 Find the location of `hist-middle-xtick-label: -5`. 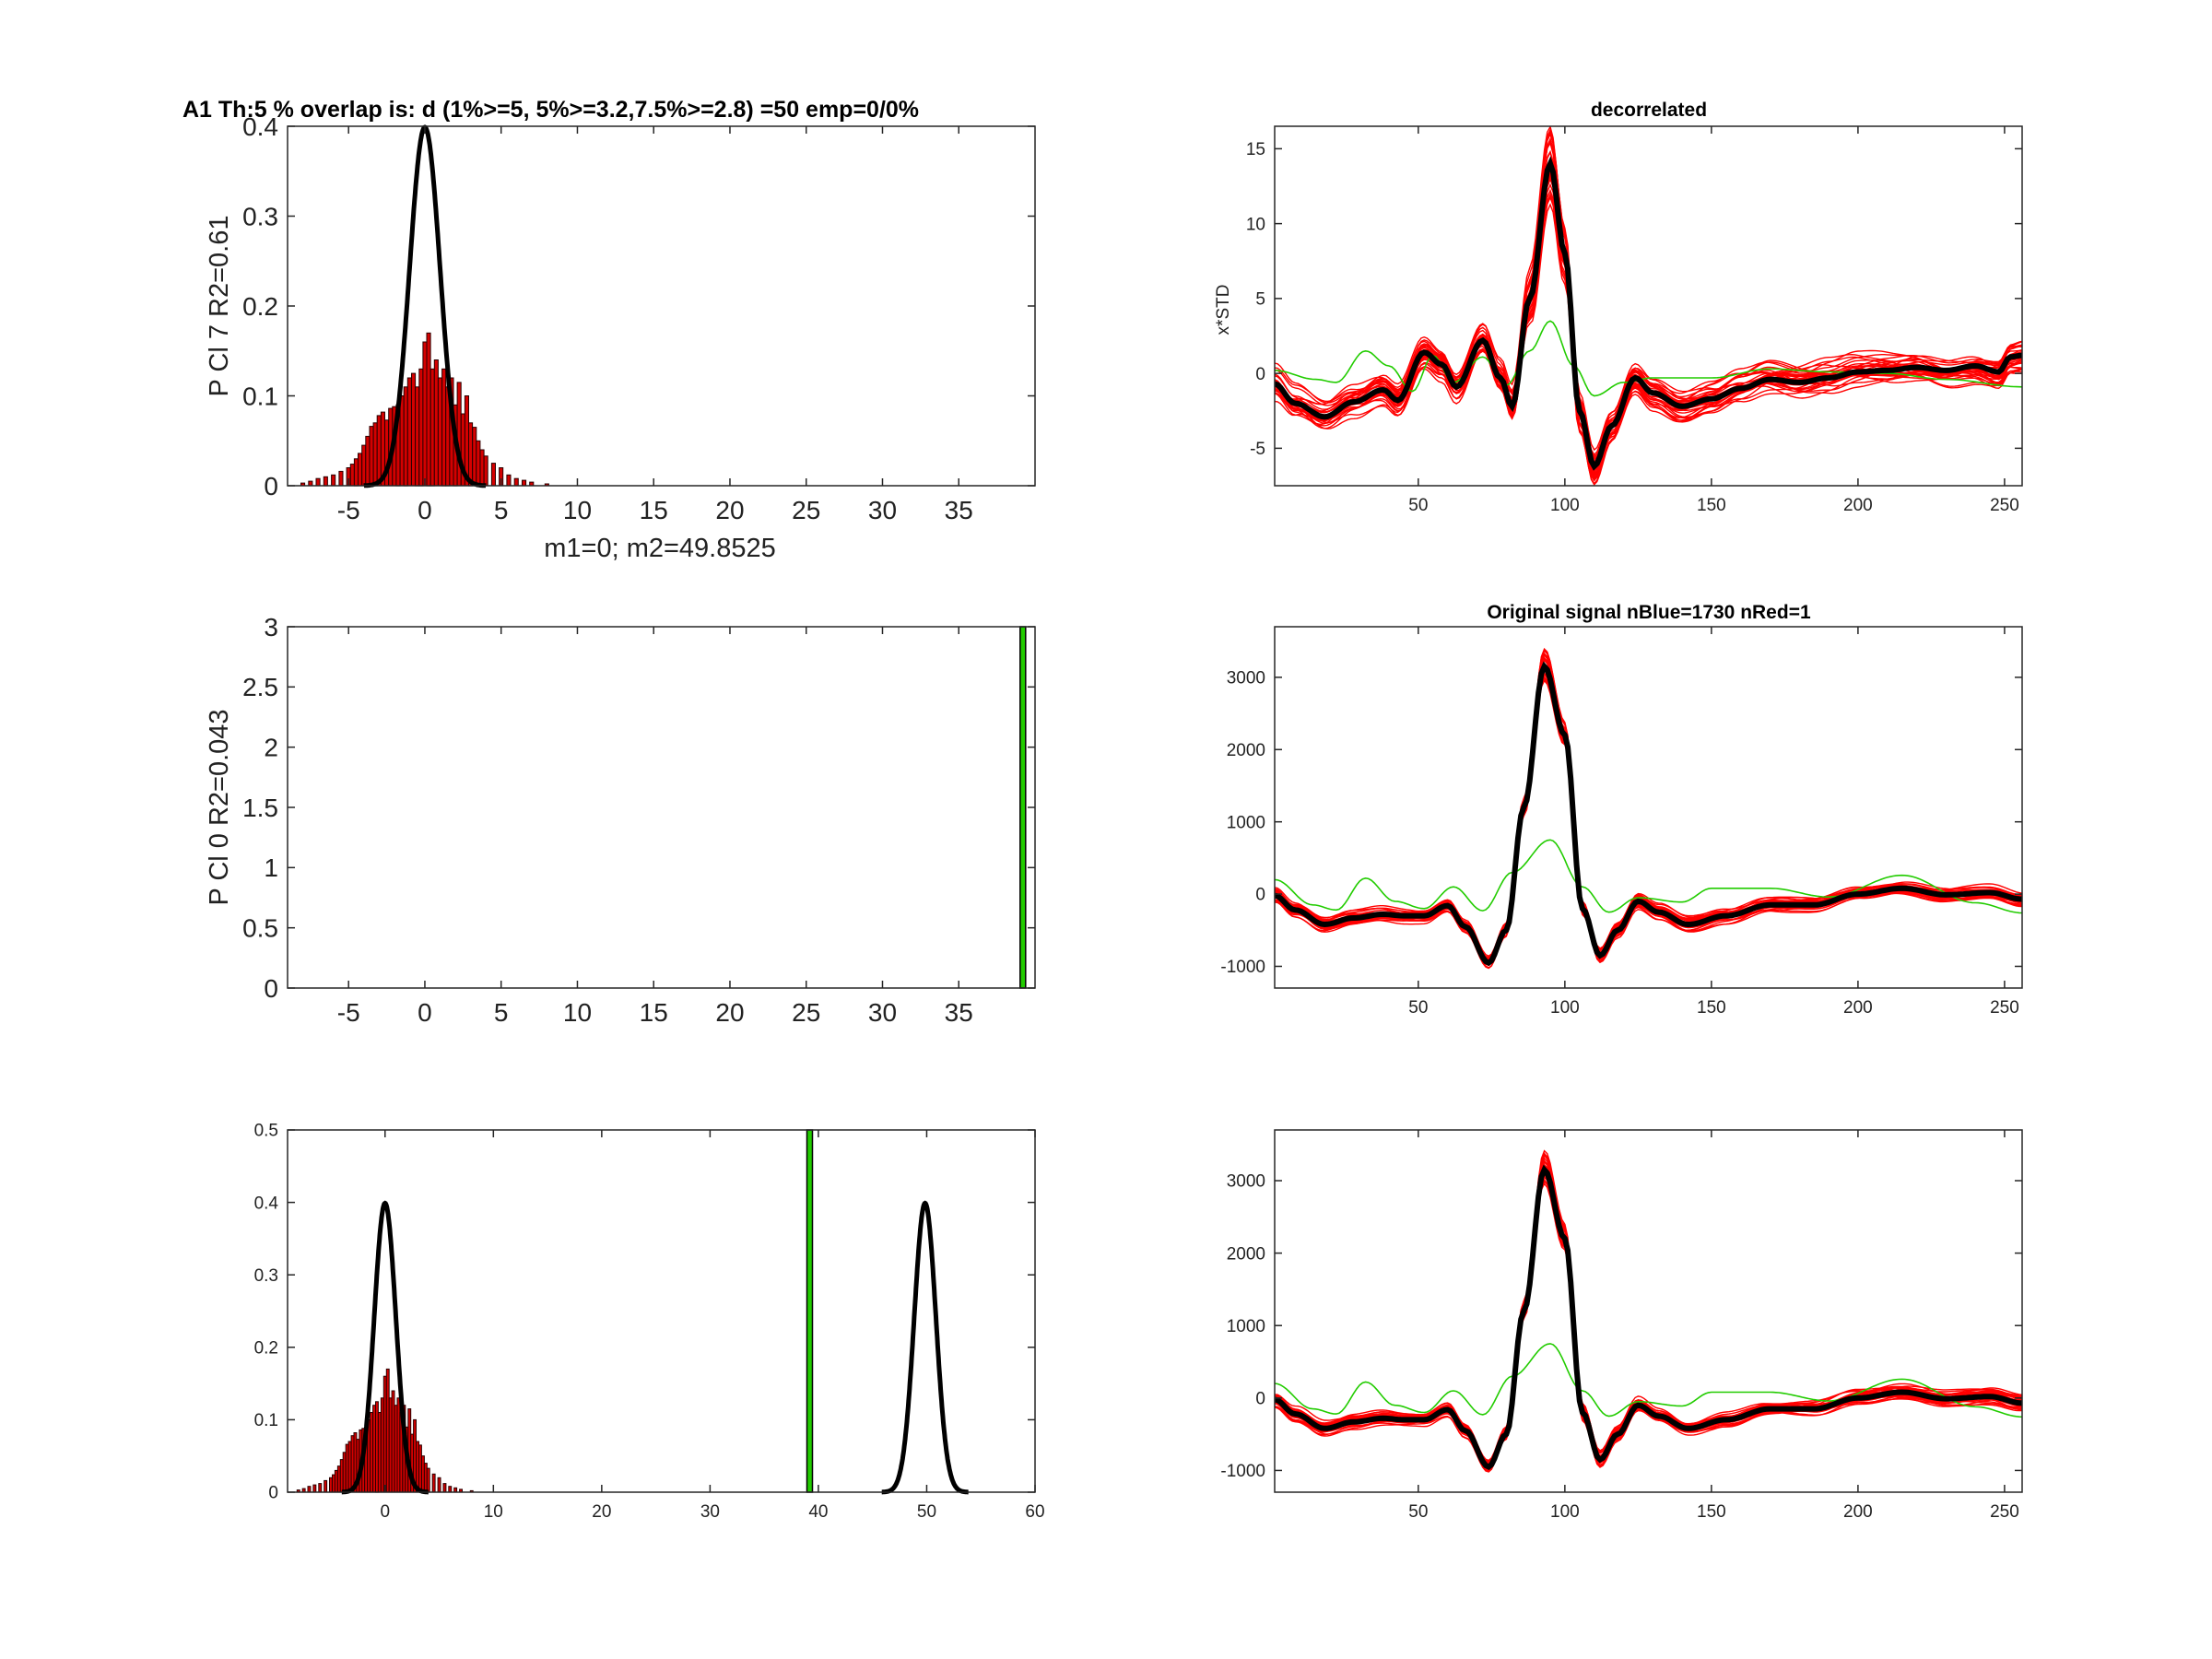

hist-middle-xtick-label: -5 is located at coordinates (348, 1012).